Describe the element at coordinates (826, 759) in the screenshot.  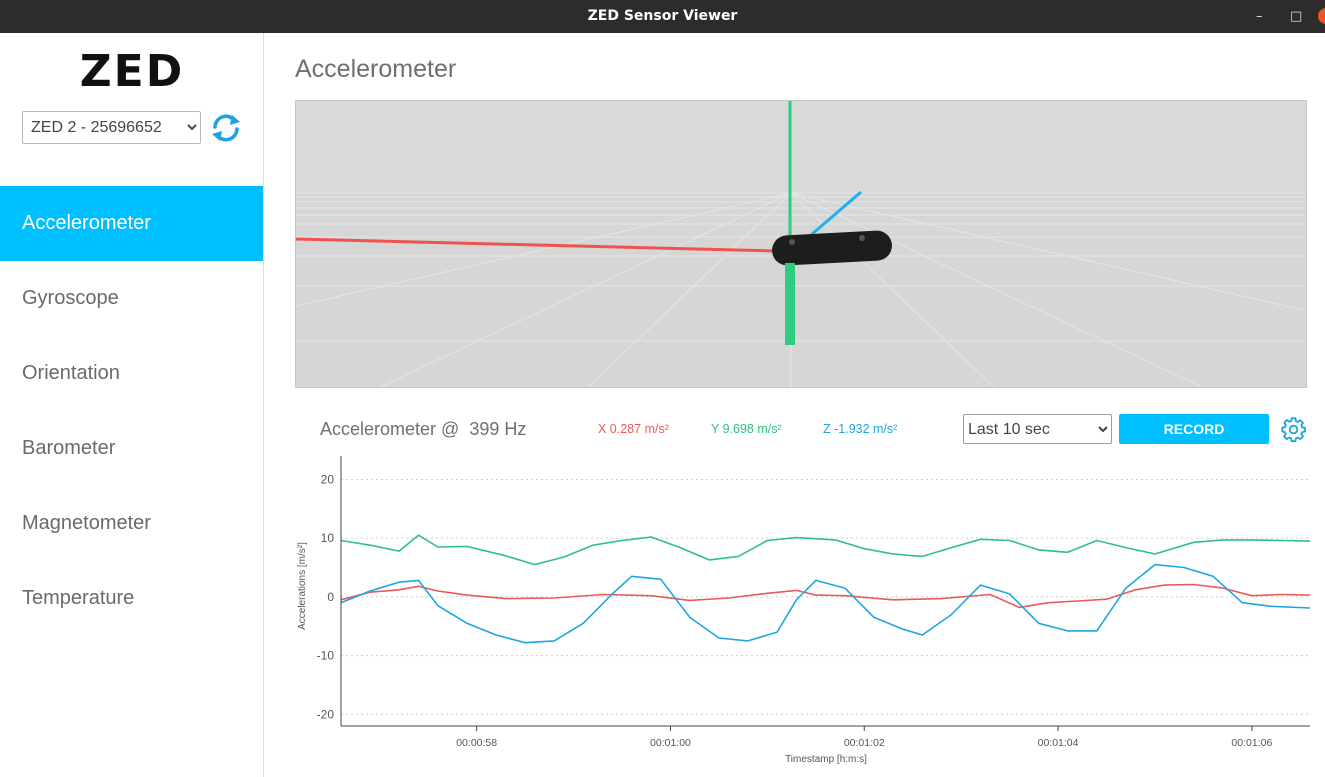
I see `x-axis-label: Timestamp [h:m:s]` at that location.